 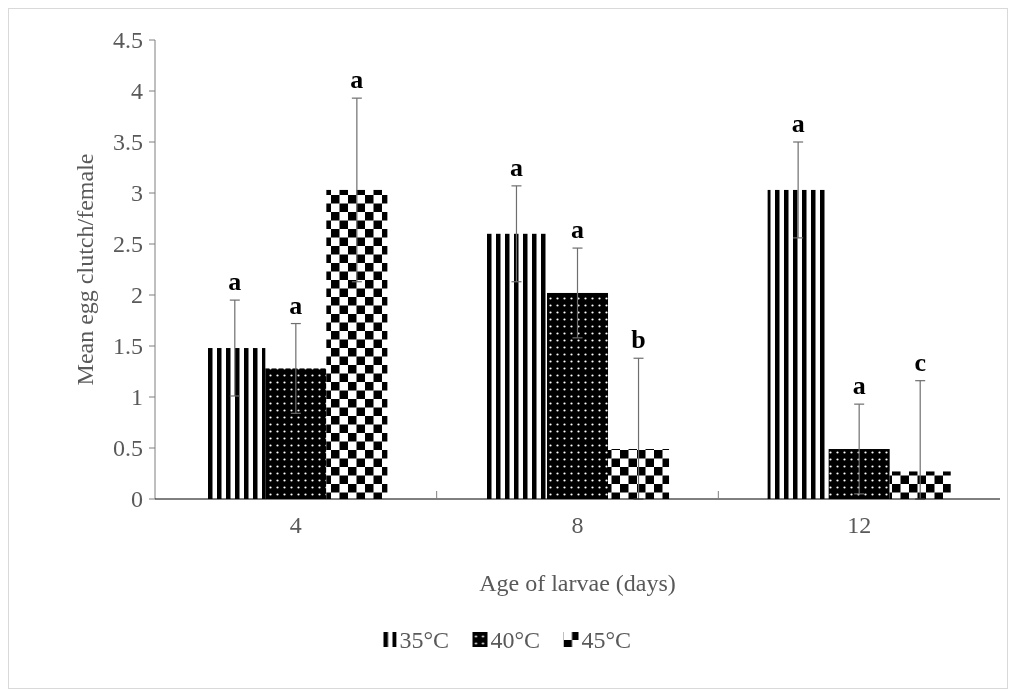 I want to click on x-axis-title: Age of larvae (days), so click(x=577, y=583).